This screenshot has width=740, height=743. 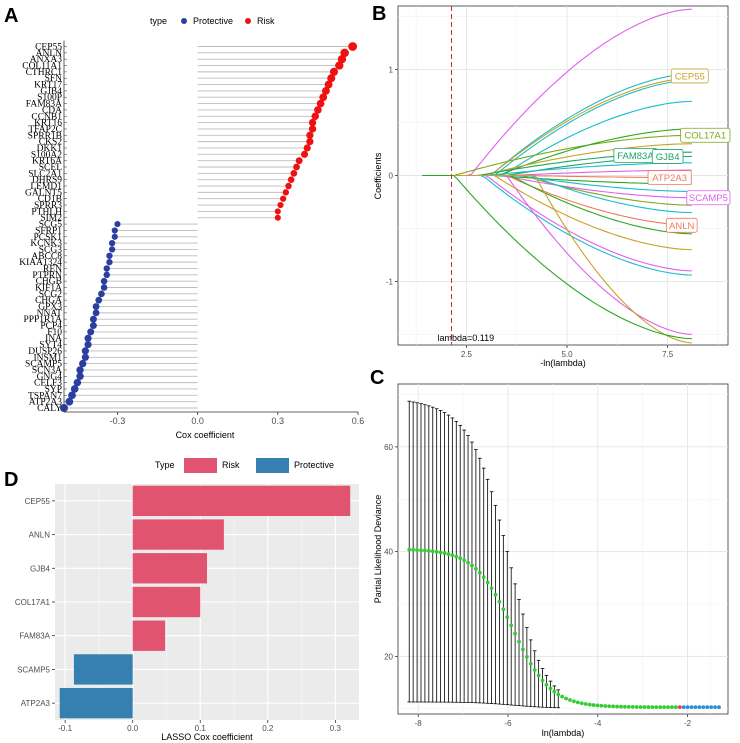 What do you see at coordinates (358, 421) in the screenshot?
I see `axis-a-x-tick-label: 0.6` at bounding box center [358, 421].